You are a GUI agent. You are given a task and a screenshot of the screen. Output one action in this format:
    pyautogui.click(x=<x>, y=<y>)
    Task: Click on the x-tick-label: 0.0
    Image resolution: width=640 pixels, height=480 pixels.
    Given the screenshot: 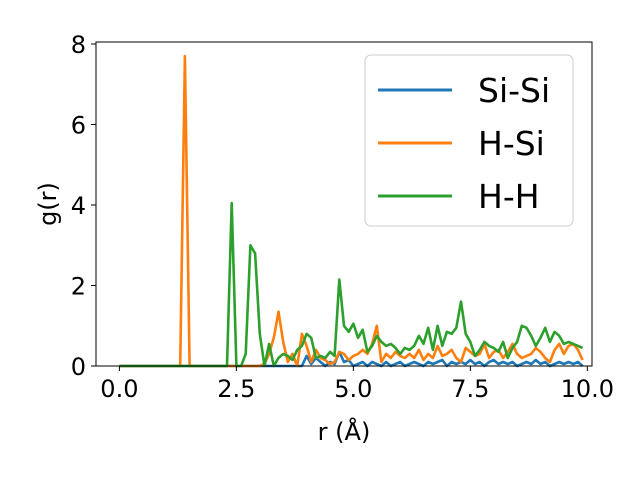 What is the action you would take?
    pyautogui.click(x=119, y=389)
    